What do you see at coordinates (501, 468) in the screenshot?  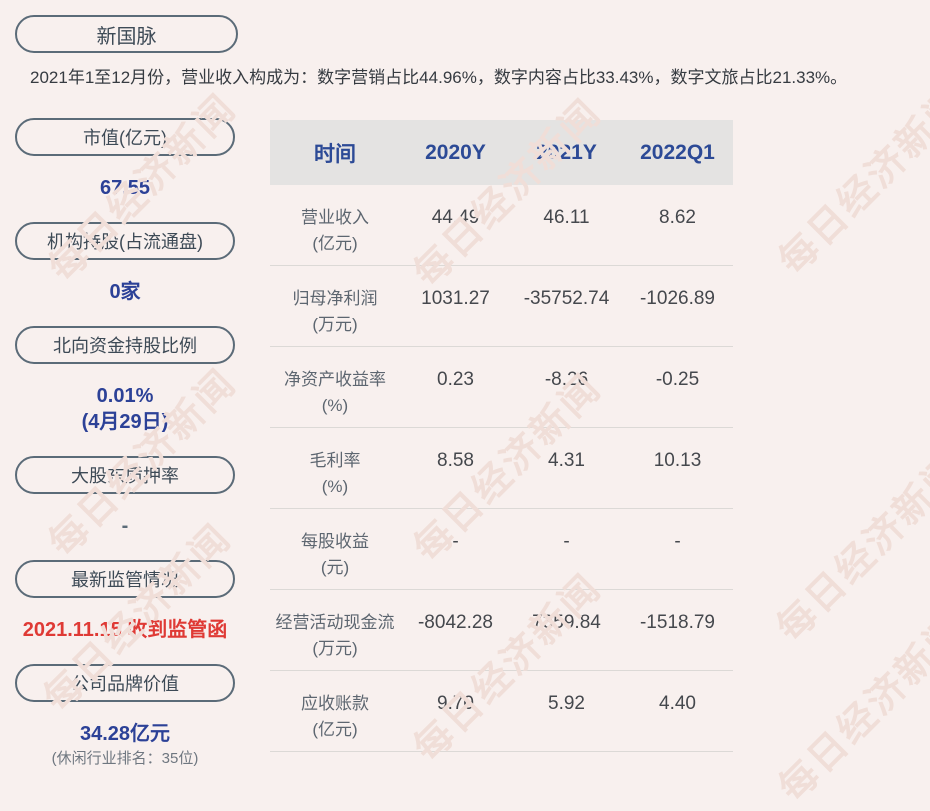 I see `table-row: 毛利率 (%) 8.58 4.31 10.13` at bounding box center [501, 468].